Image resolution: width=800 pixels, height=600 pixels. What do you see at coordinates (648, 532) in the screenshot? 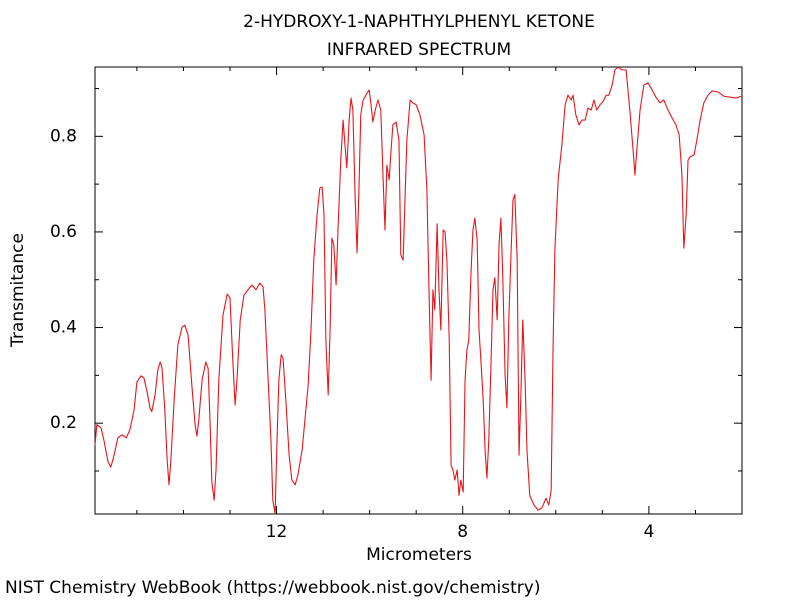
I see `x-tick-label: 4` at bounding box center [648, 532].